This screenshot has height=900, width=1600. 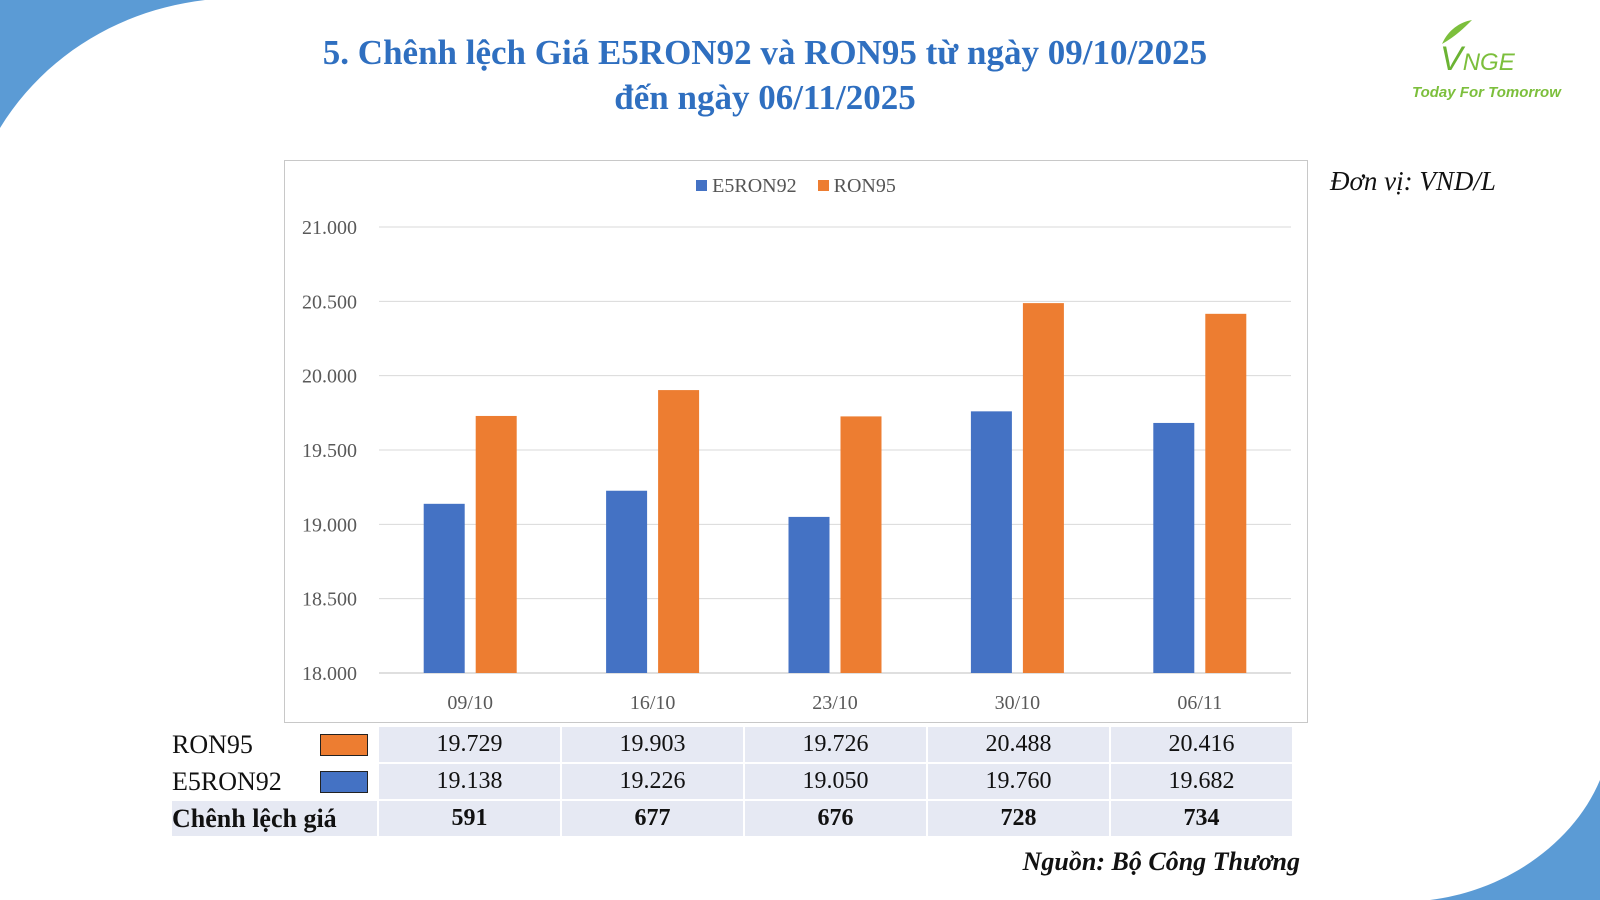 I want to click on table-cell: 19.729, so click(x=470, y=745).